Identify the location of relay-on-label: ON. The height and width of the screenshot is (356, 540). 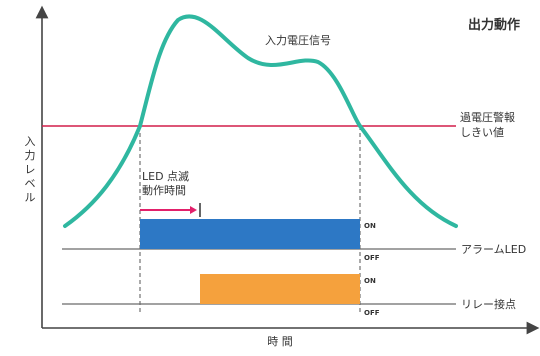
(370, 281).